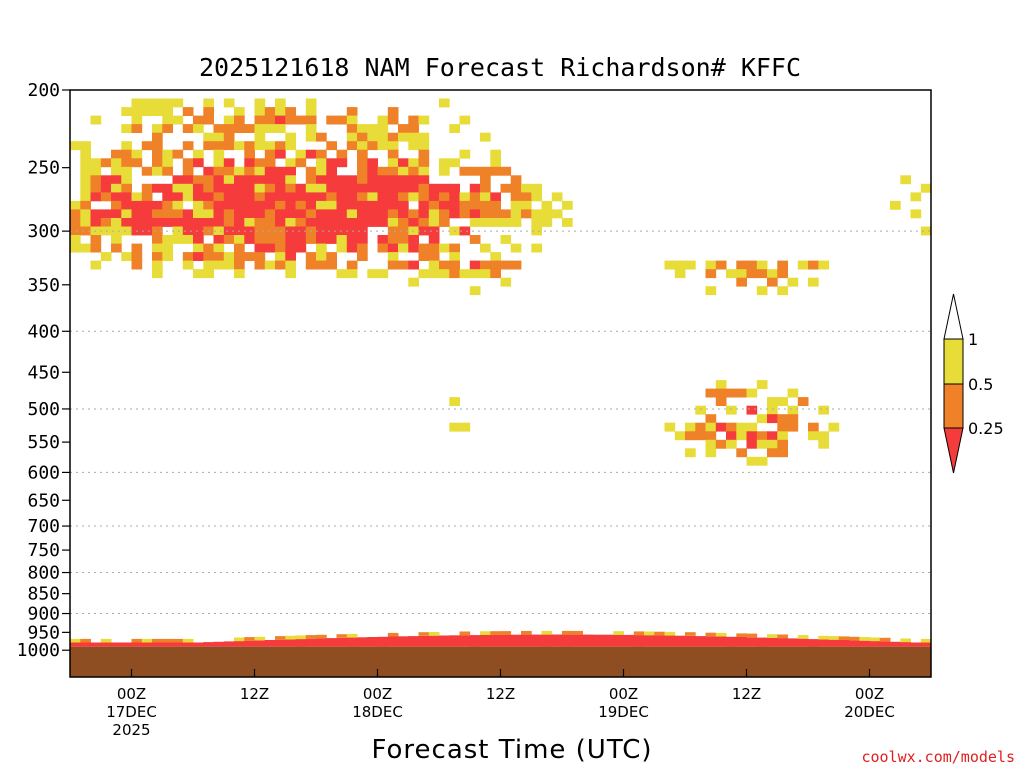  What do you see at coordinates (953, 406) in the screenshot?
I see `colorbar-orange-segment` at bounding box center [953, 406].